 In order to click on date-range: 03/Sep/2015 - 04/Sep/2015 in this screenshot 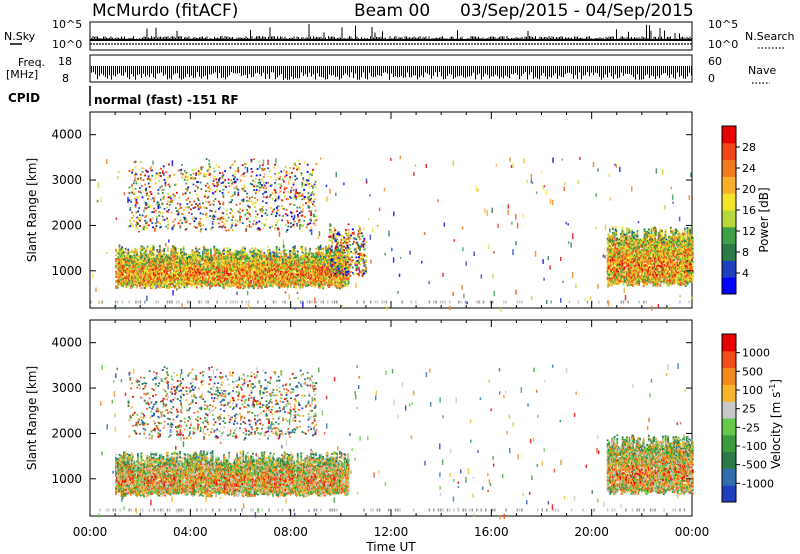, I will do `click(577, 11)`.